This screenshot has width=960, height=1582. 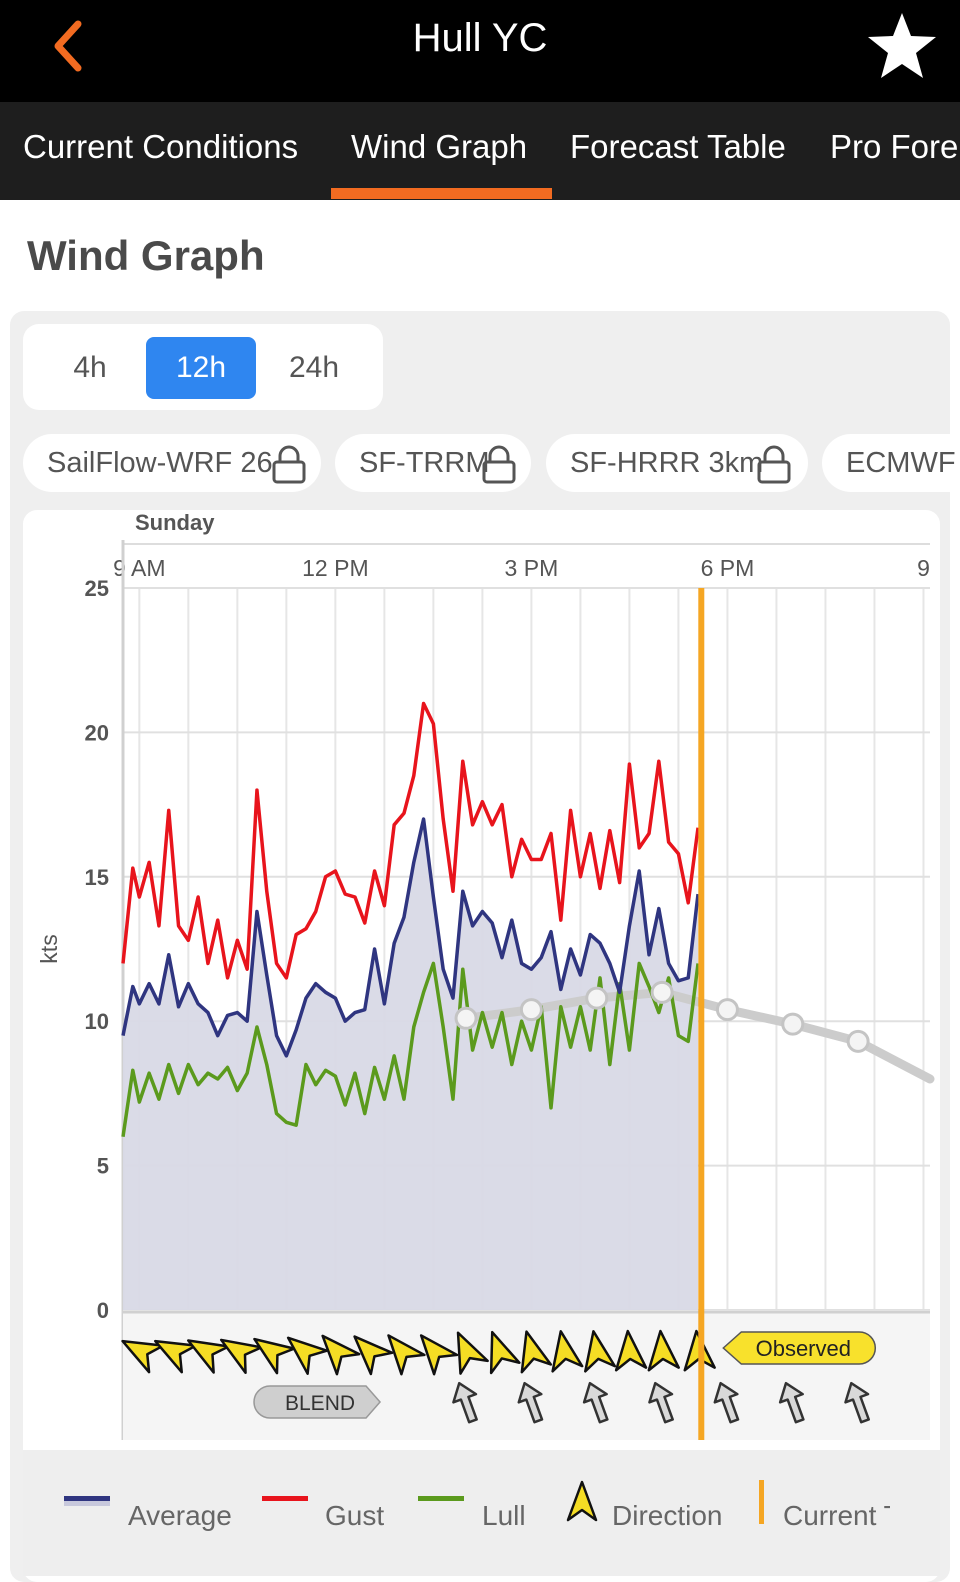 What do you see at coordinates (72, 48) in the screenshot?
I see `chevron-left-icon` at bounding box center [72, 48].